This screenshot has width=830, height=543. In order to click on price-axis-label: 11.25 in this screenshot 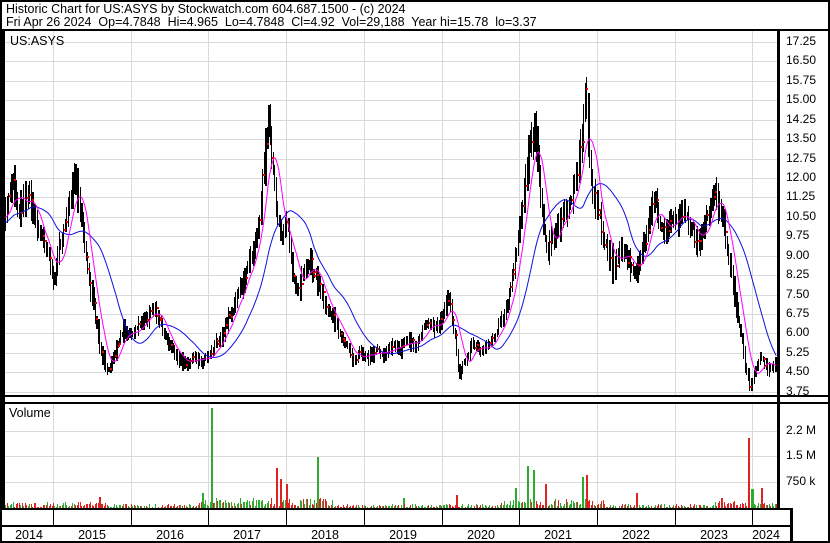, I will do `click(801, 196)`.